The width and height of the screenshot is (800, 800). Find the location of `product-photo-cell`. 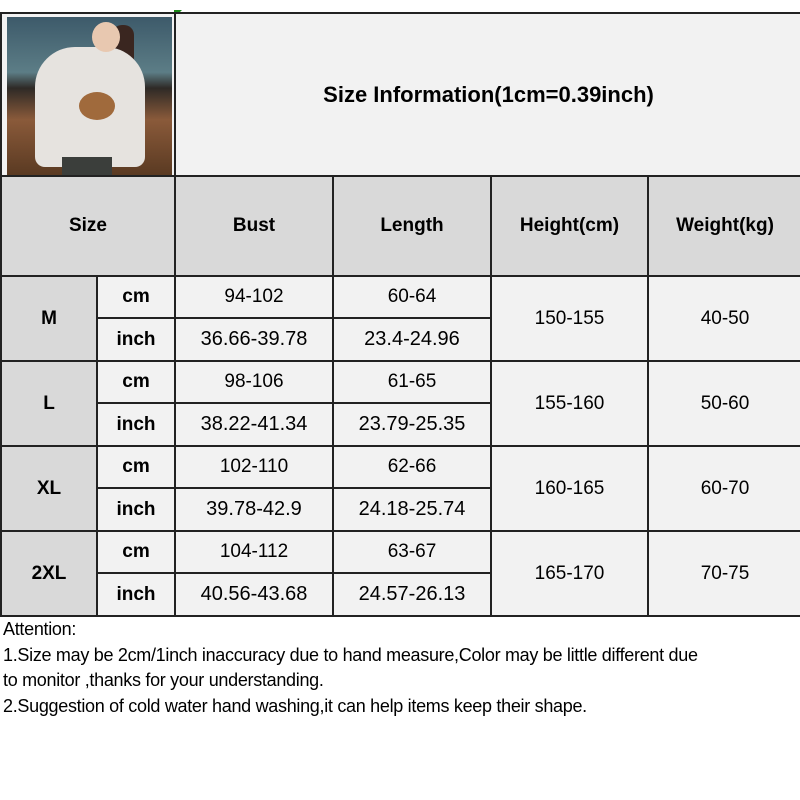

product-photo-cell is located at coordinates (88, 94).